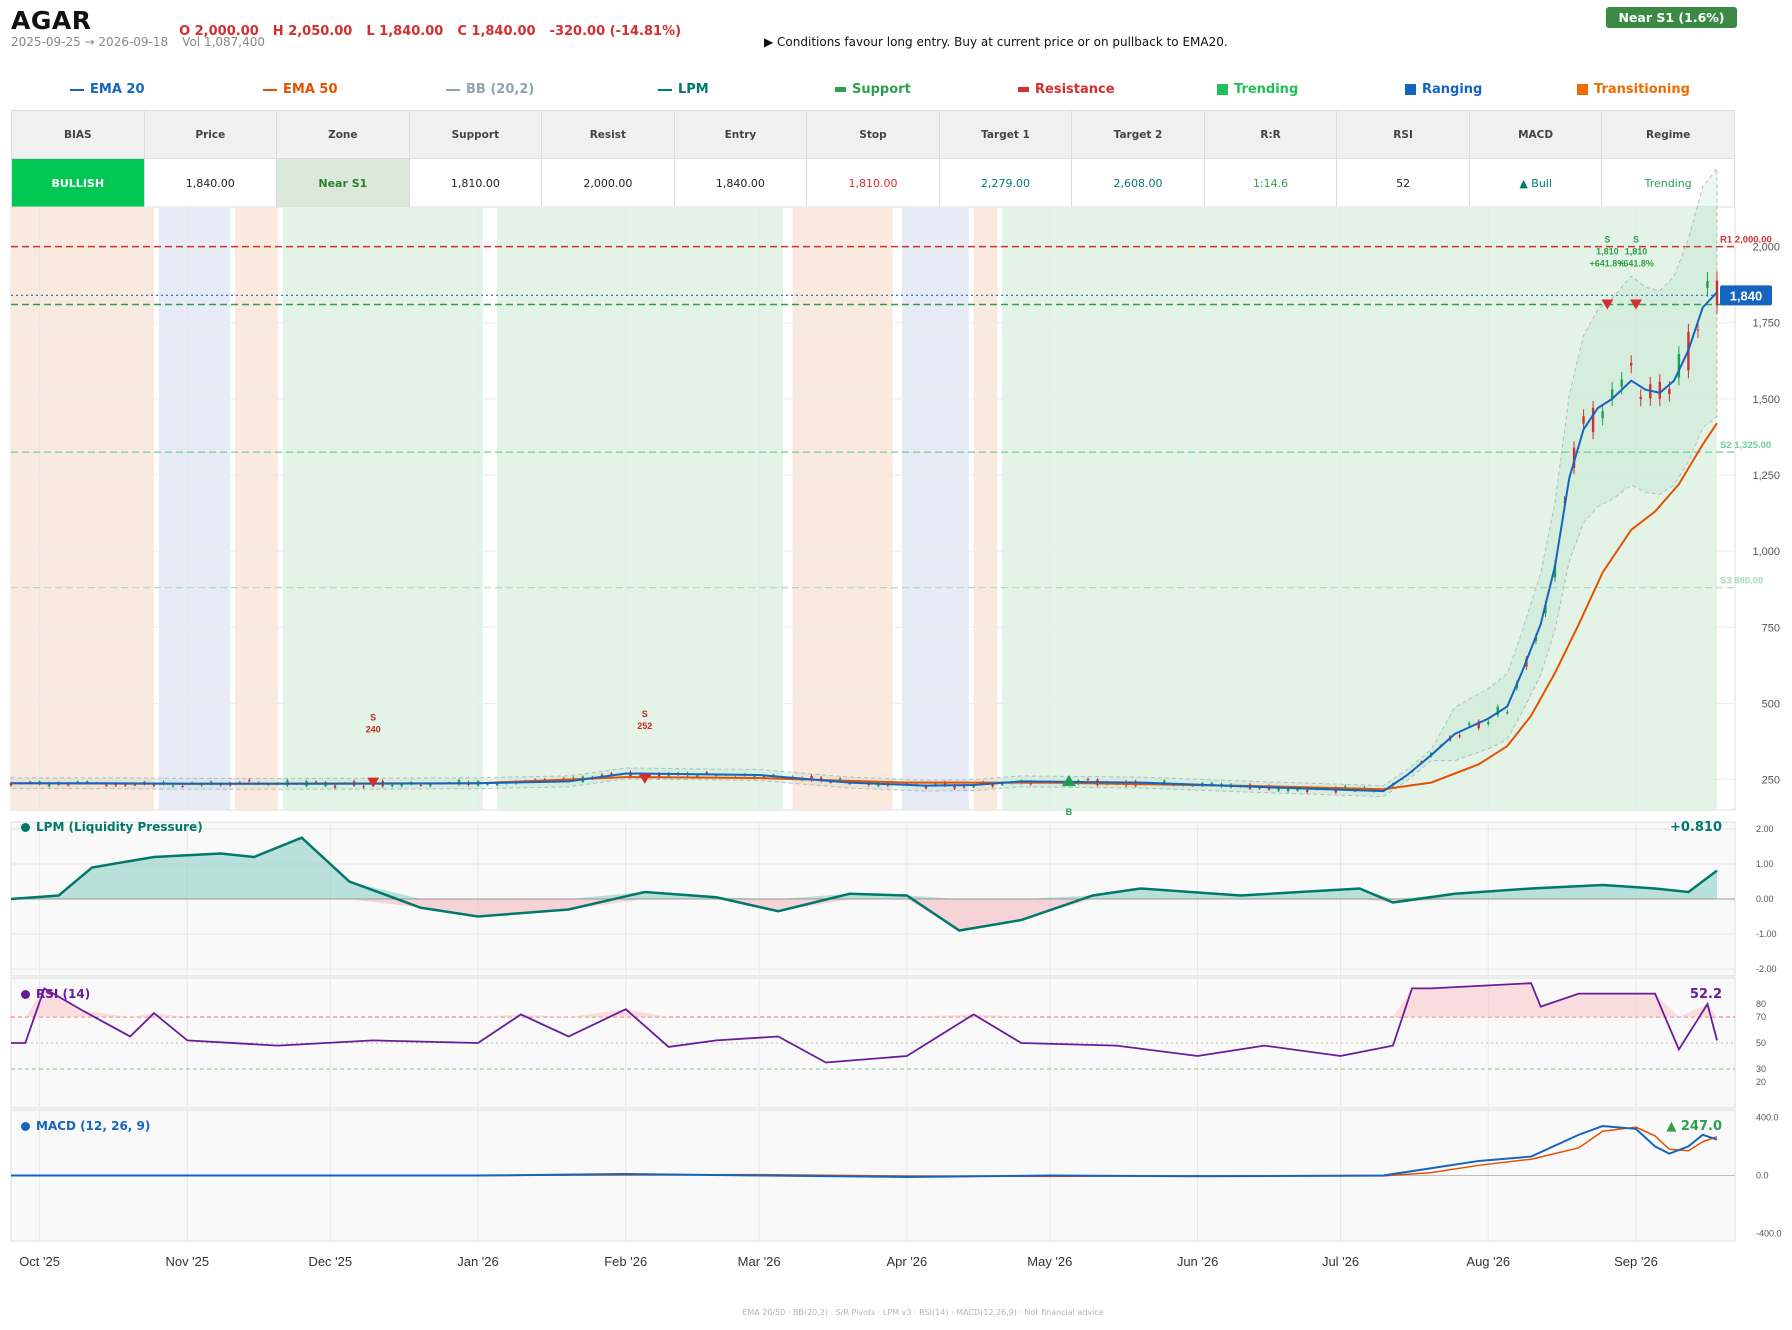  I want to click on macd-dot-icon, so click(25, 1126).